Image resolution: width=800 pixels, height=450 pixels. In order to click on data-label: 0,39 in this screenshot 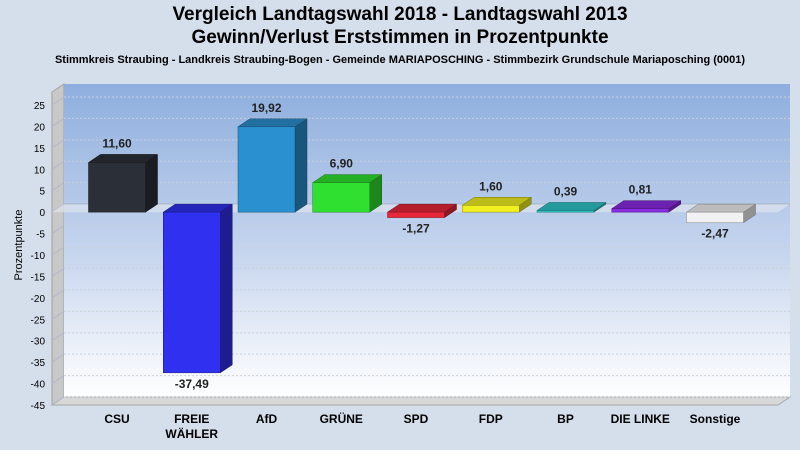, I will do `click(566, 191)`.